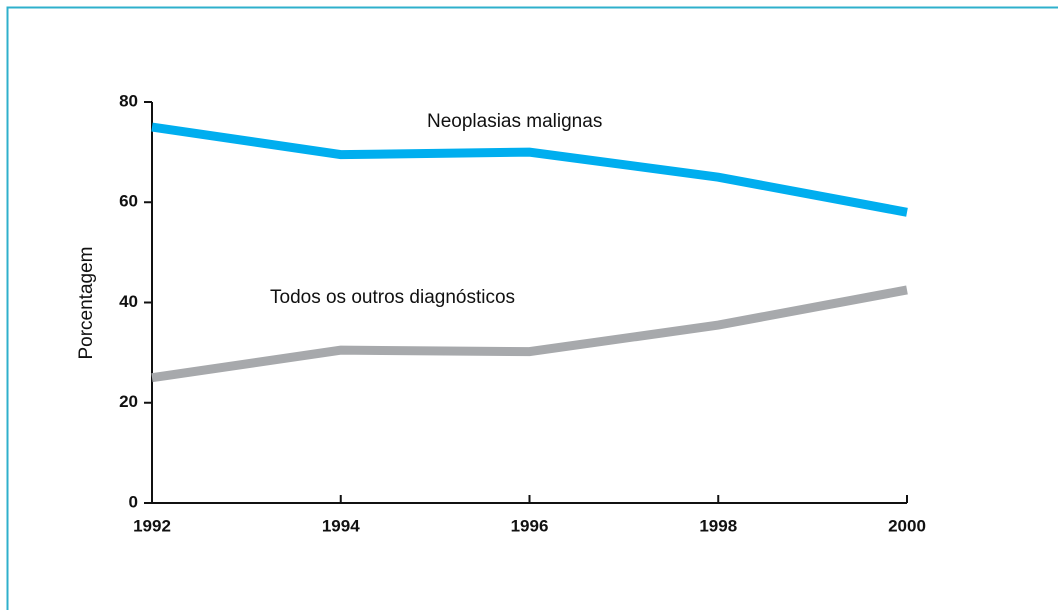 Image resolution: width=1058 pixels, height=610 pixels. Describe the element at coordinates (128, 401) in the screenshot. I see `y-tick-label: 20` at that location.